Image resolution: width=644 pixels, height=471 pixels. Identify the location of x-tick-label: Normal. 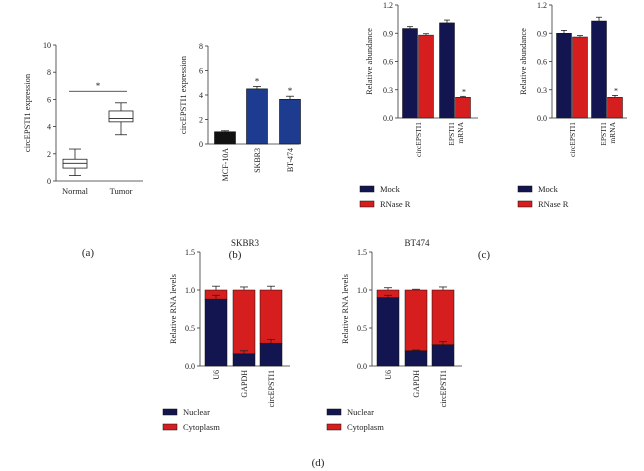
(75, 191).